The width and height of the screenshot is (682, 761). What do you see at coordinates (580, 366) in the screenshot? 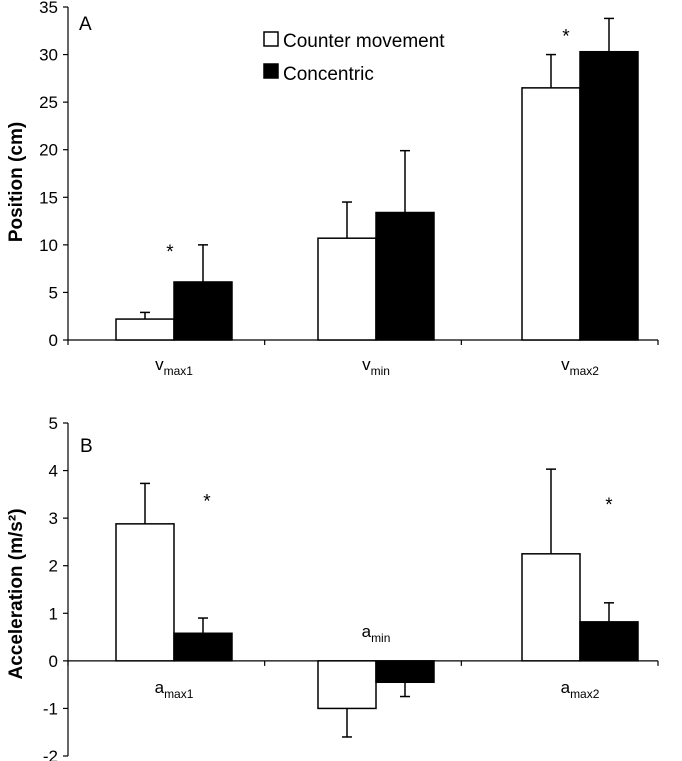
I see `category-label-a-2: vmax2` at bounding box center [580, 366].